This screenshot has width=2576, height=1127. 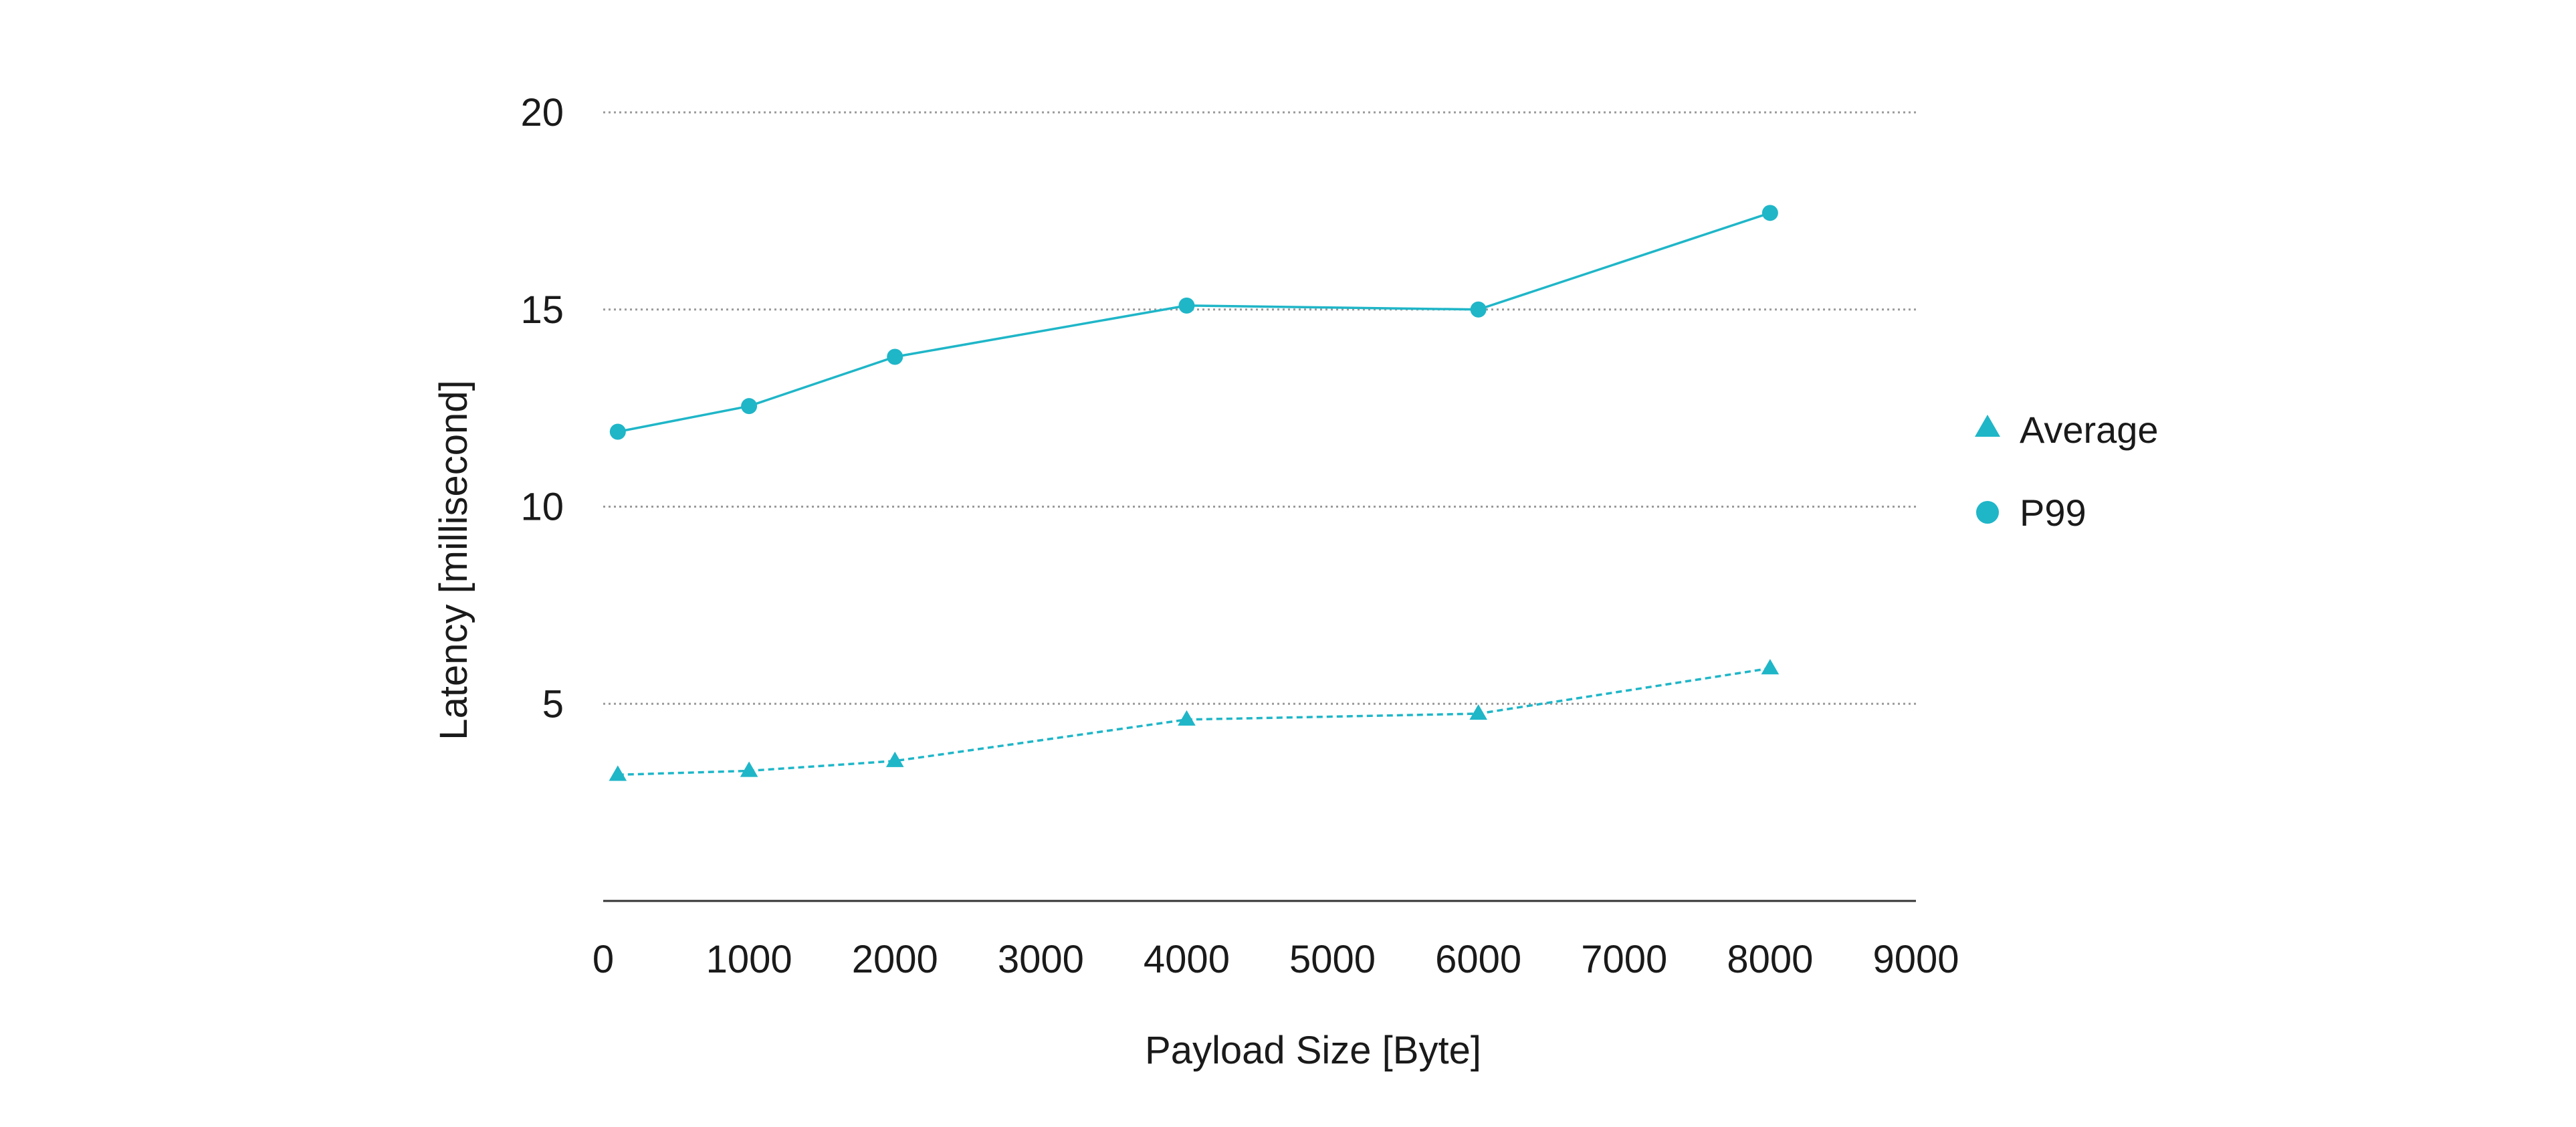 What do you see at coordinates (749, 959) in the screenshot?
I see `x-tick-label: 1000` at bounding box center [749, 959].